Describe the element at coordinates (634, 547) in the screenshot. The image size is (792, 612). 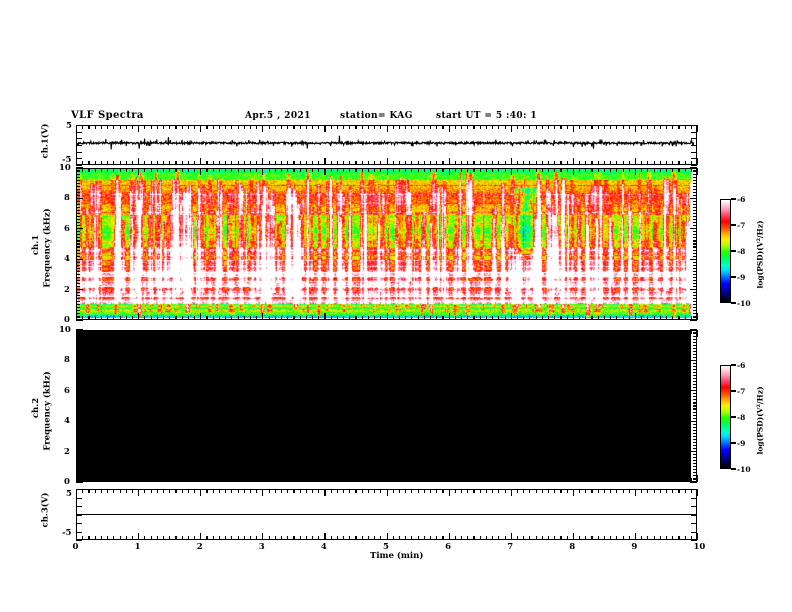
I see `x-tick-label: 9` at that location.